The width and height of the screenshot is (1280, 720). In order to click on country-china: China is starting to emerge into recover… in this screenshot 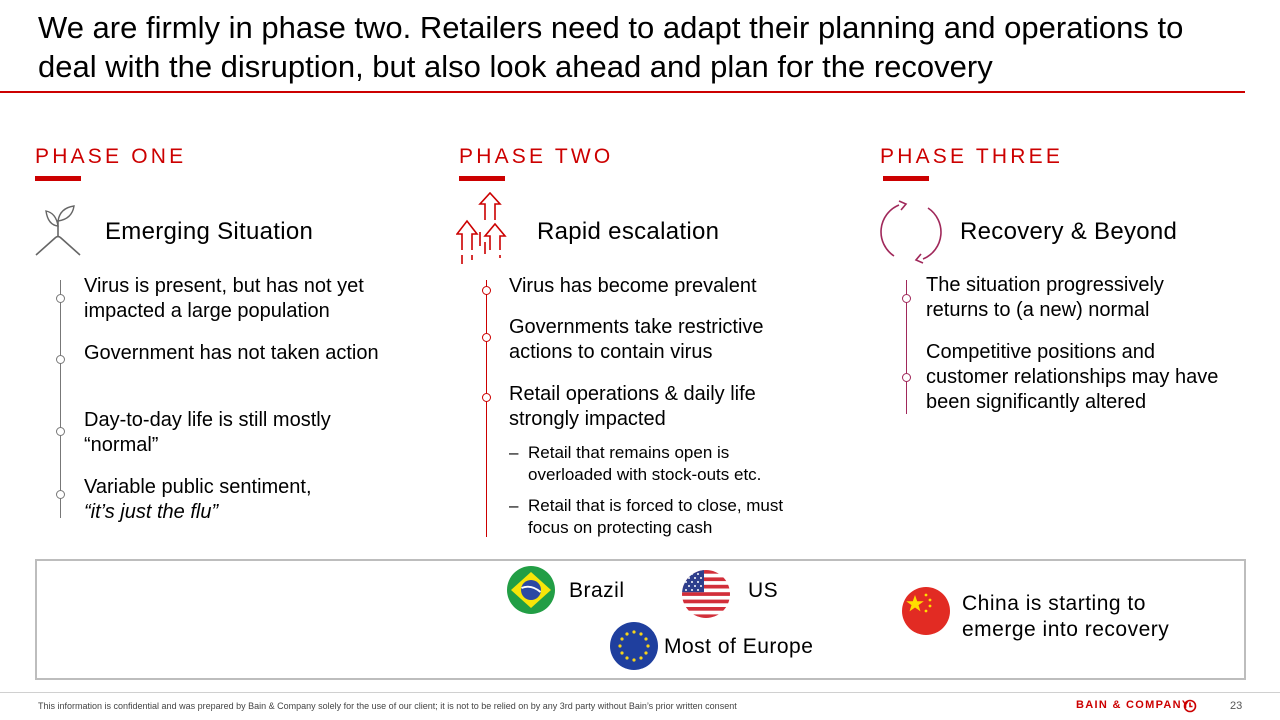, I will do `click(1066, 616)`.